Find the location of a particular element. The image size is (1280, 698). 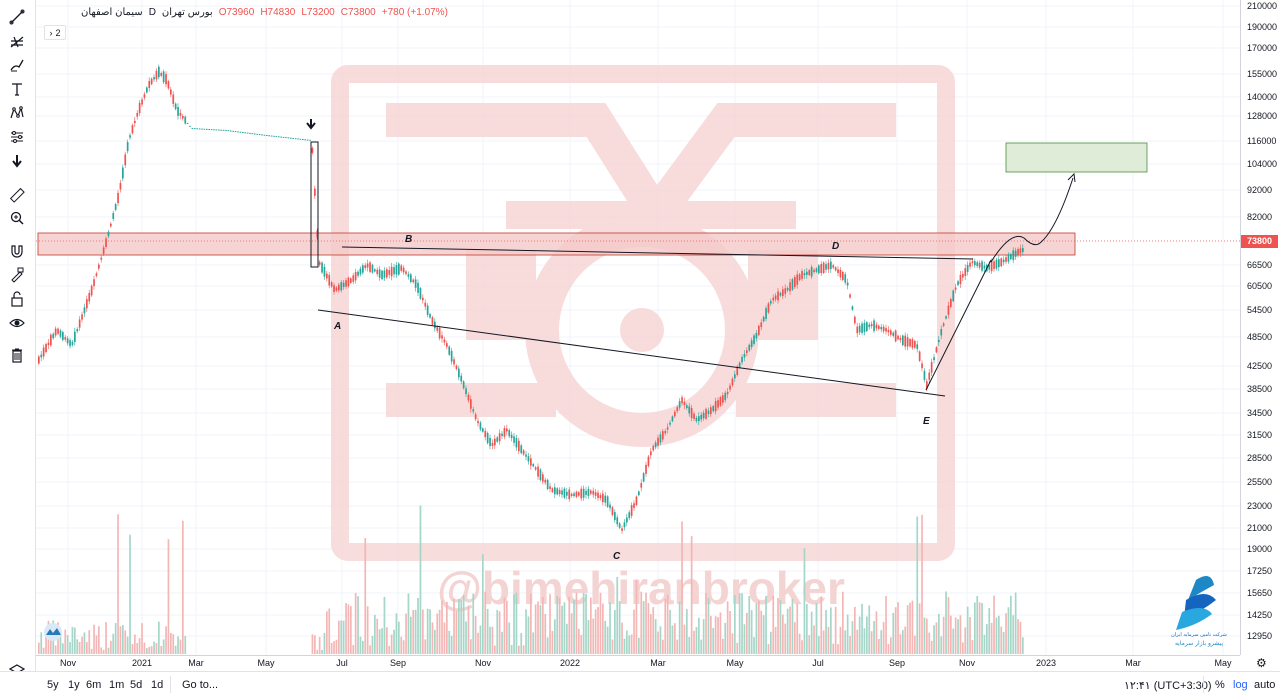

divider is located at coordinates (170, 684).